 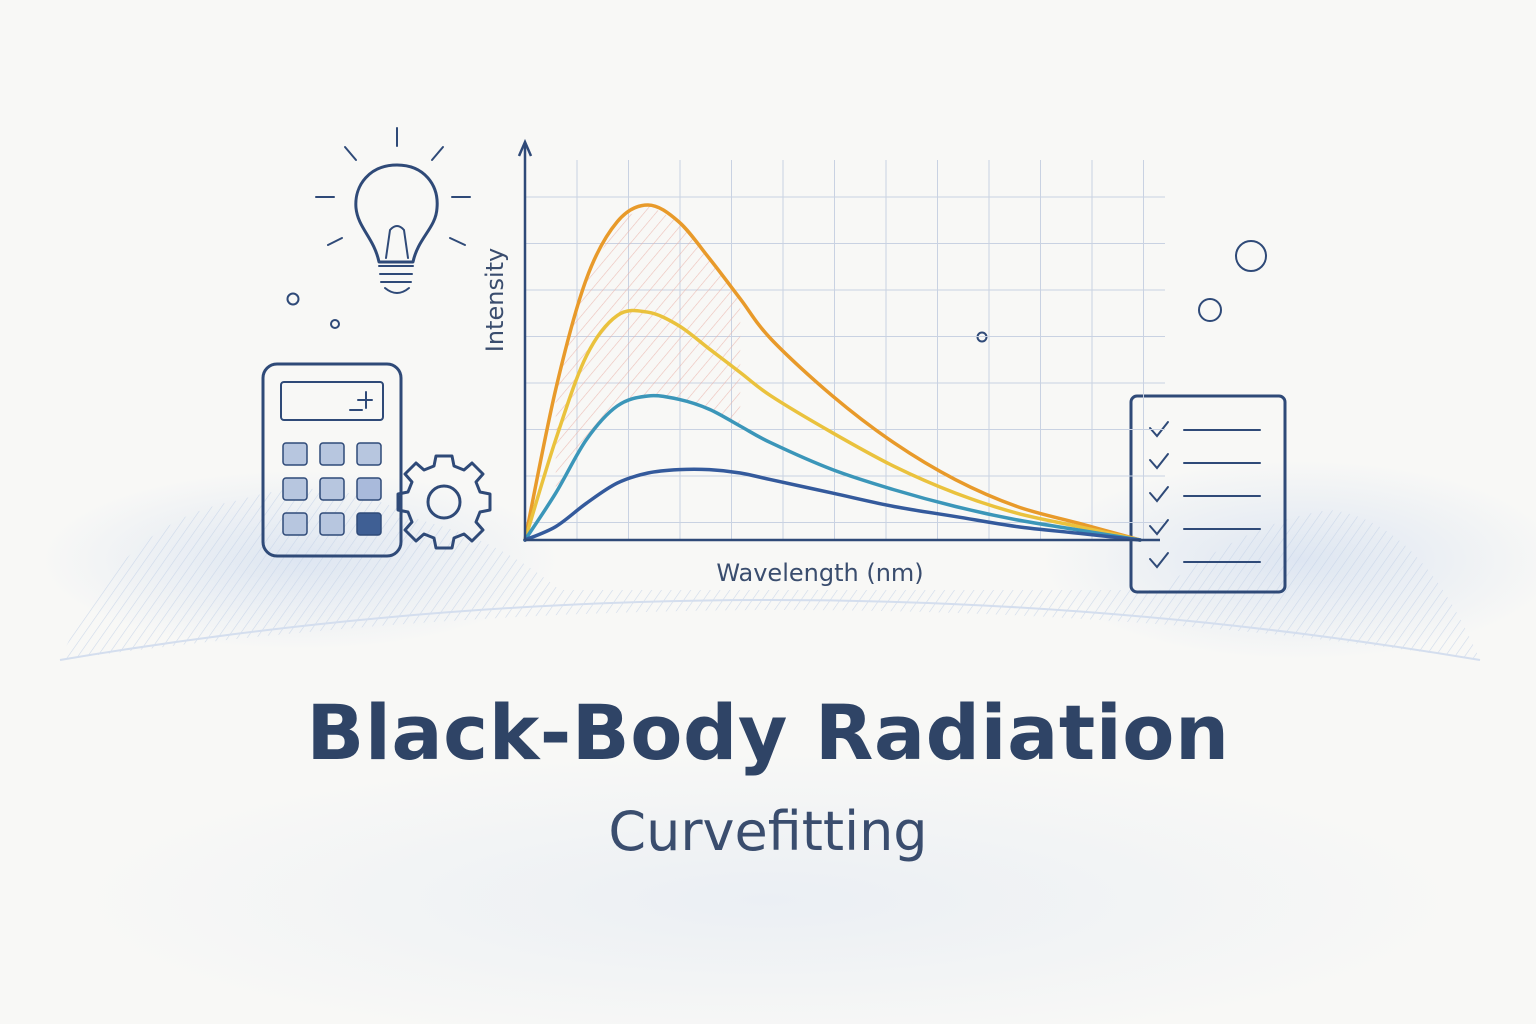 What do you see at coordinates (444, 502) in the screenshot?
I see `gear-icon` at bounding box center [444, 502].